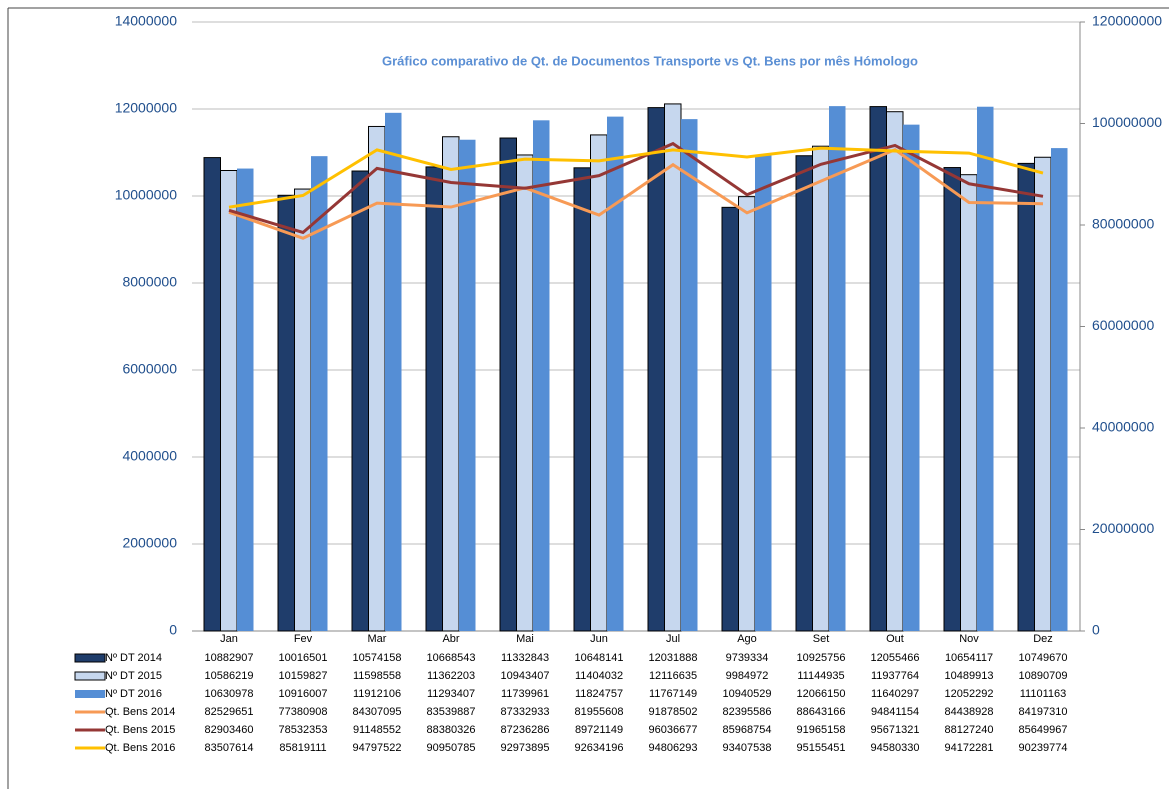 This screenshot has height=794, width=1169. Describe the element at coordinates (1123, 427) in the screenshot. I see `y2-tick-label: 40000000` at that location.